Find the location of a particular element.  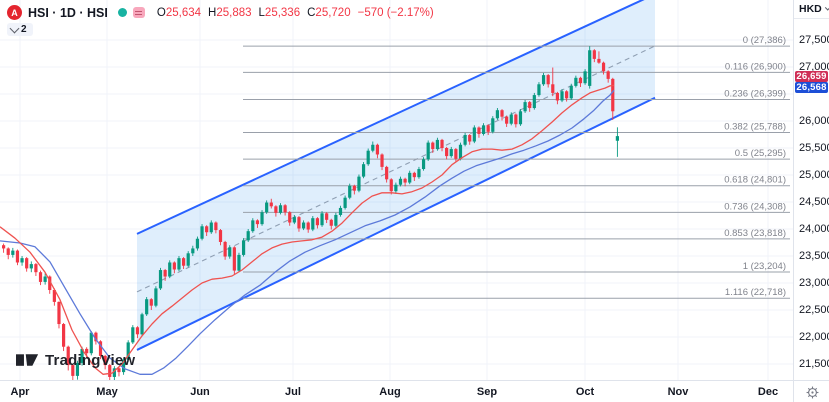

open-value: 25,634 is located at coordinates (183, 12).